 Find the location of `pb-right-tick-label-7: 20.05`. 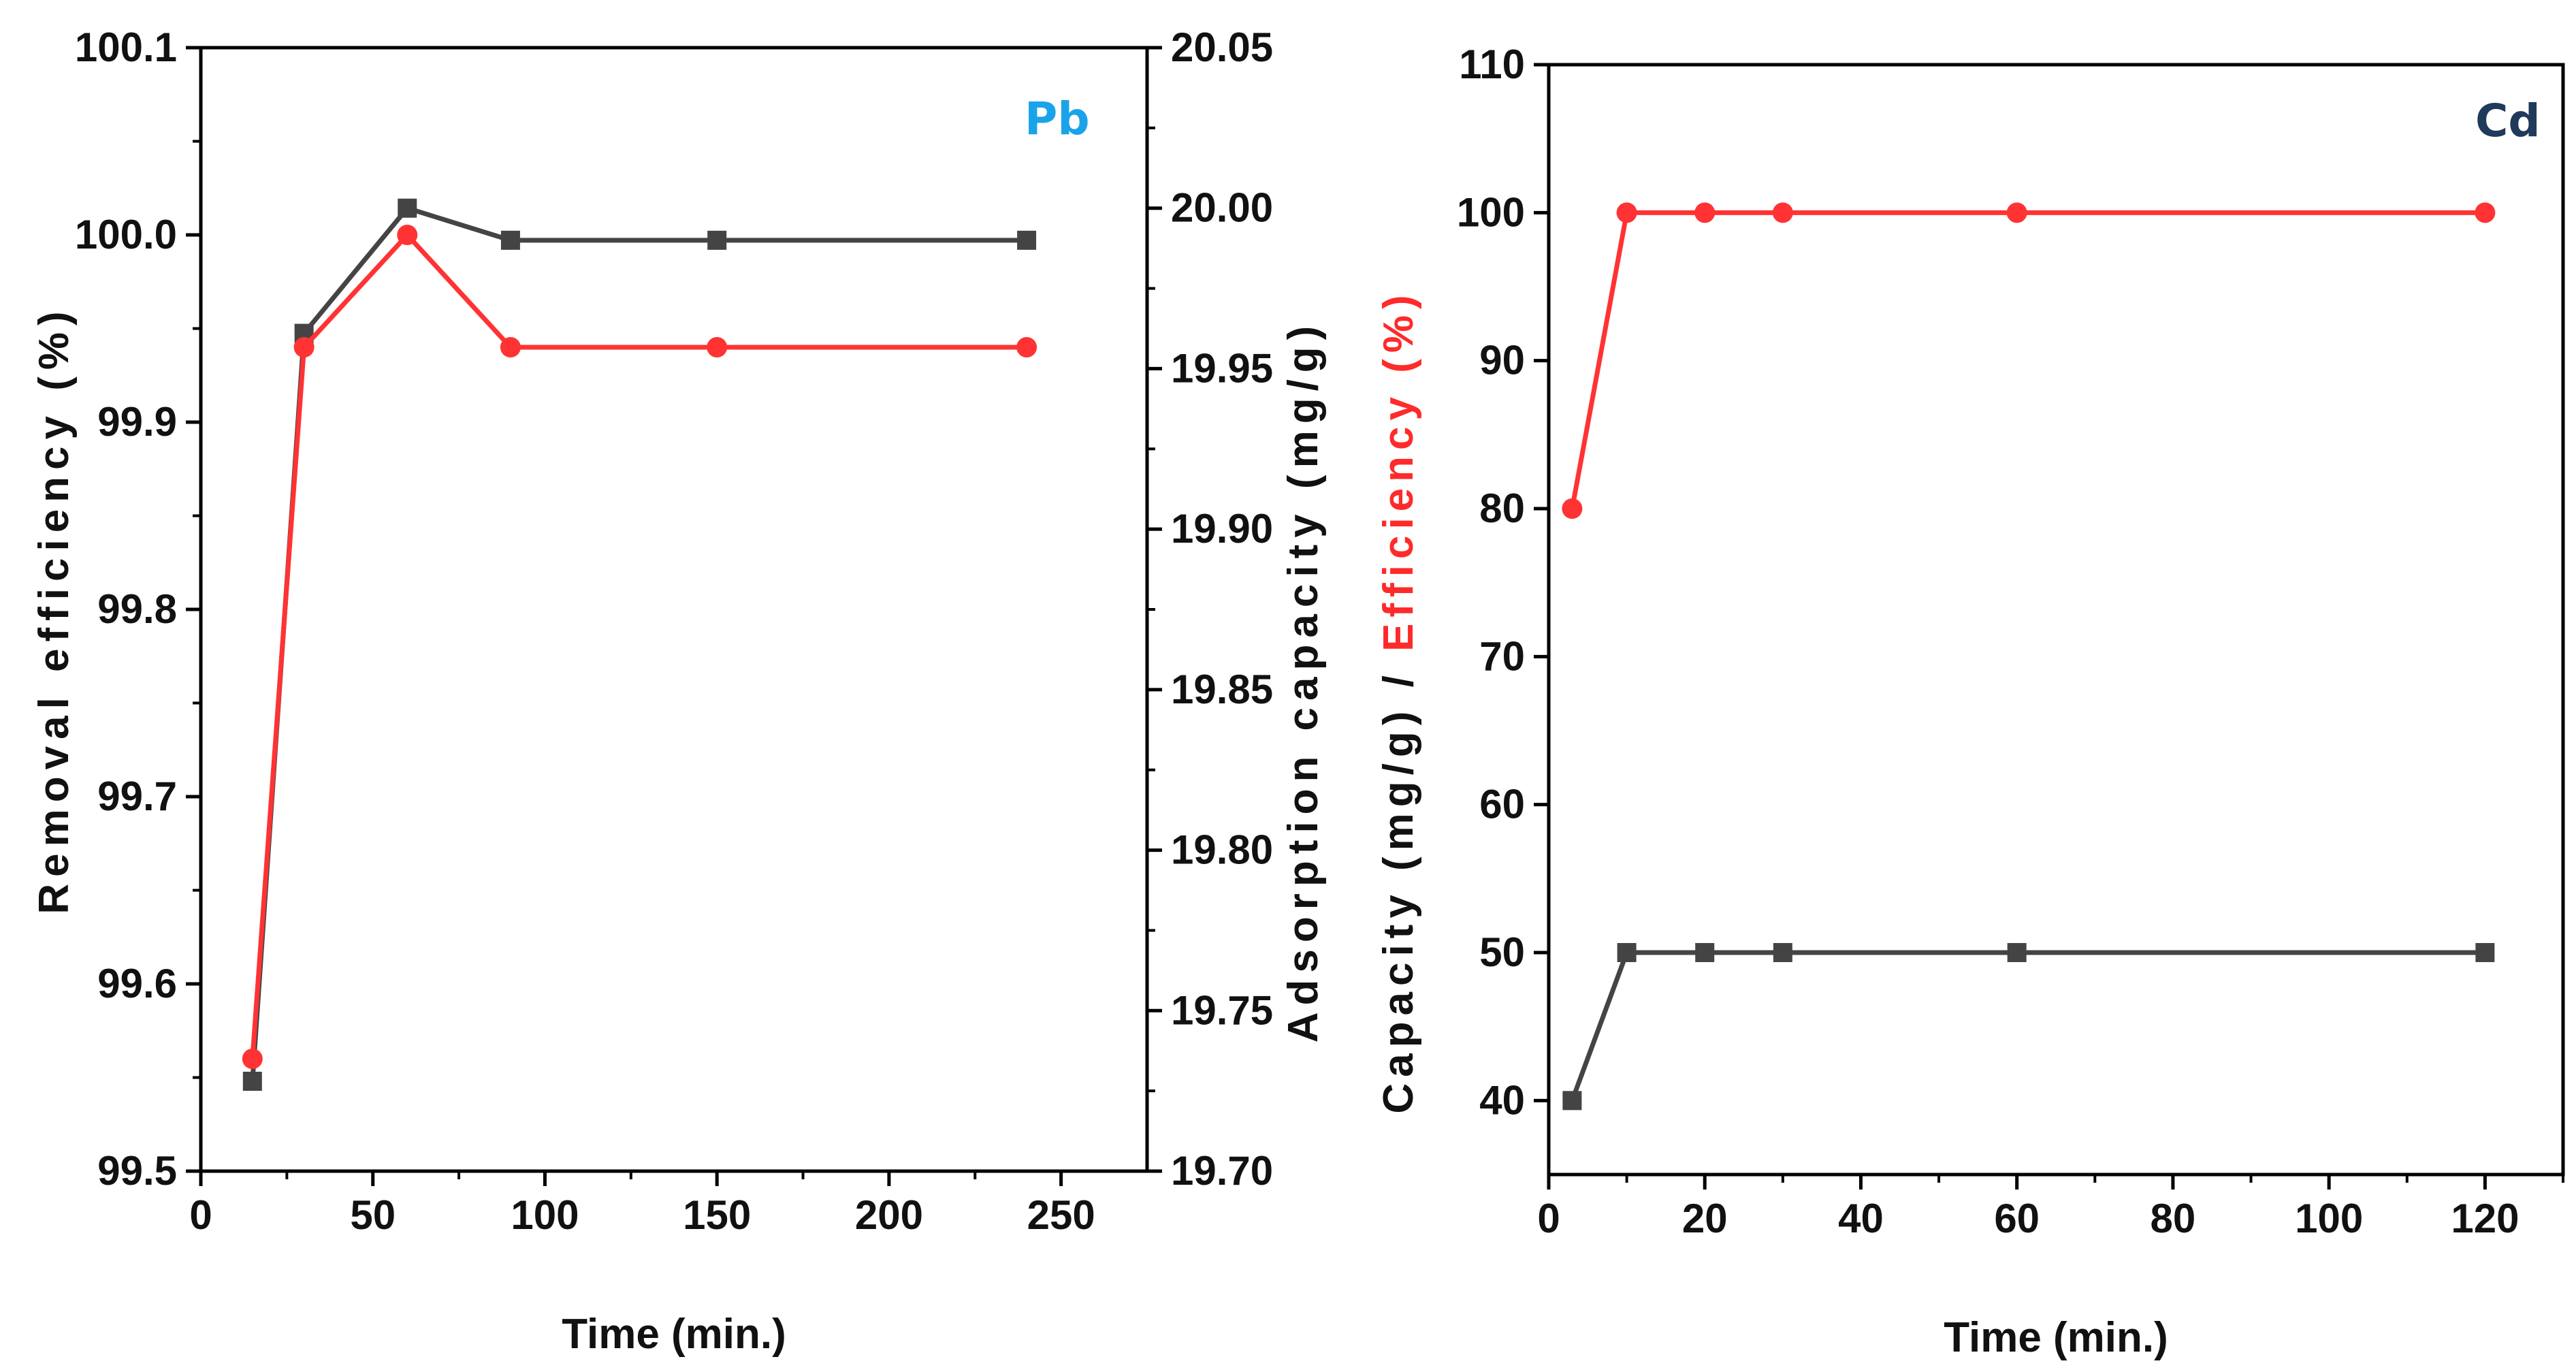

pb-right-tick-label-7: 20.05 is located at coordinates (1222, 47).